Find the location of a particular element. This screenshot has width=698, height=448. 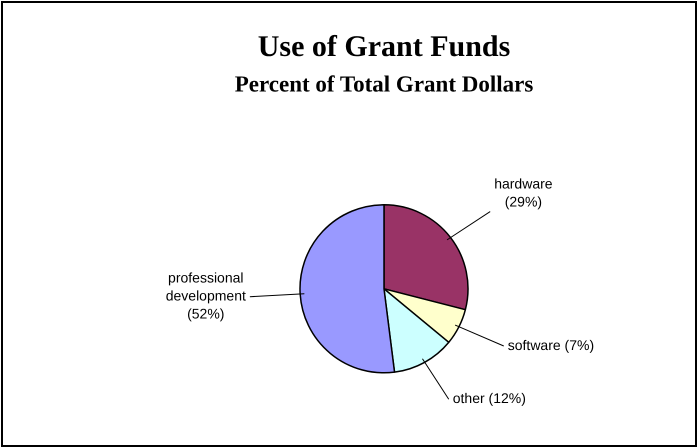

chart-title: Use of Grant Funds is located at coordinates (384, 46).